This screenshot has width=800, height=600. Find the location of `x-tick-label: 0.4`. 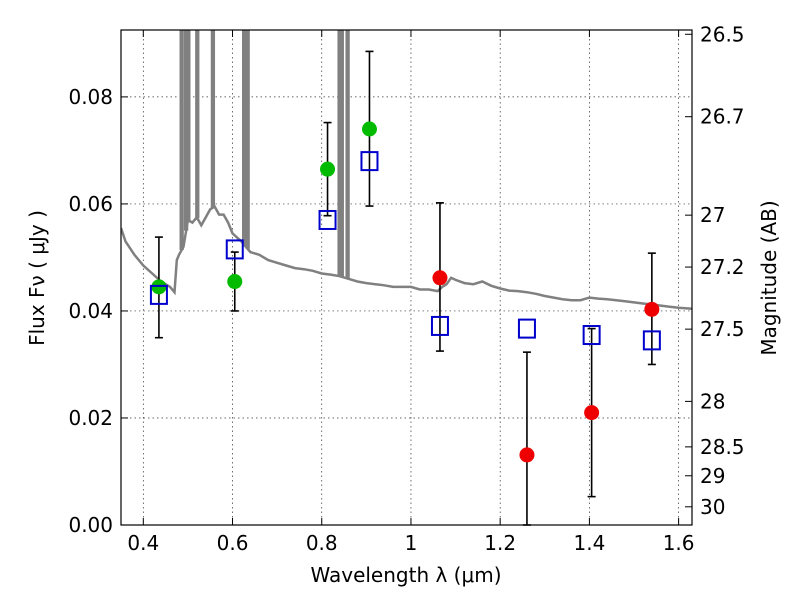

x-tick-label: 0.4 is located at coordinates (143, 543).